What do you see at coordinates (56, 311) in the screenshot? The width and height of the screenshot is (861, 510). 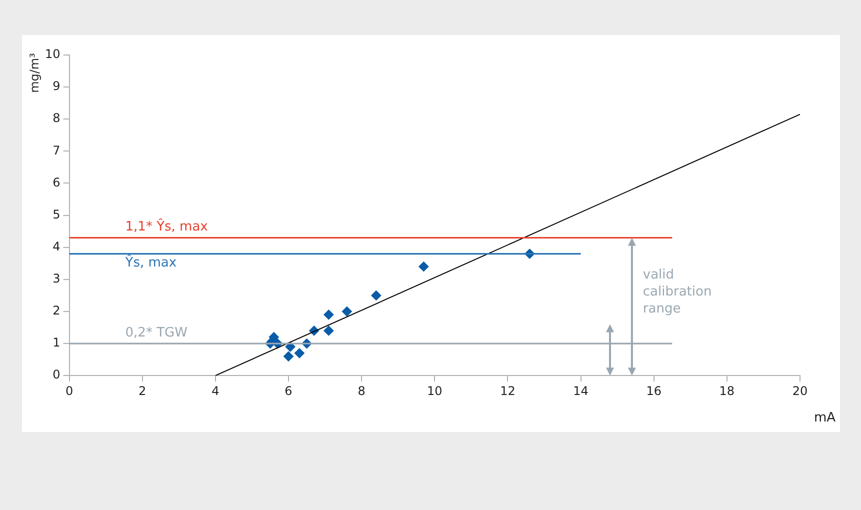 I see `y-tick-label: 2` at bounding box center [56, 311].